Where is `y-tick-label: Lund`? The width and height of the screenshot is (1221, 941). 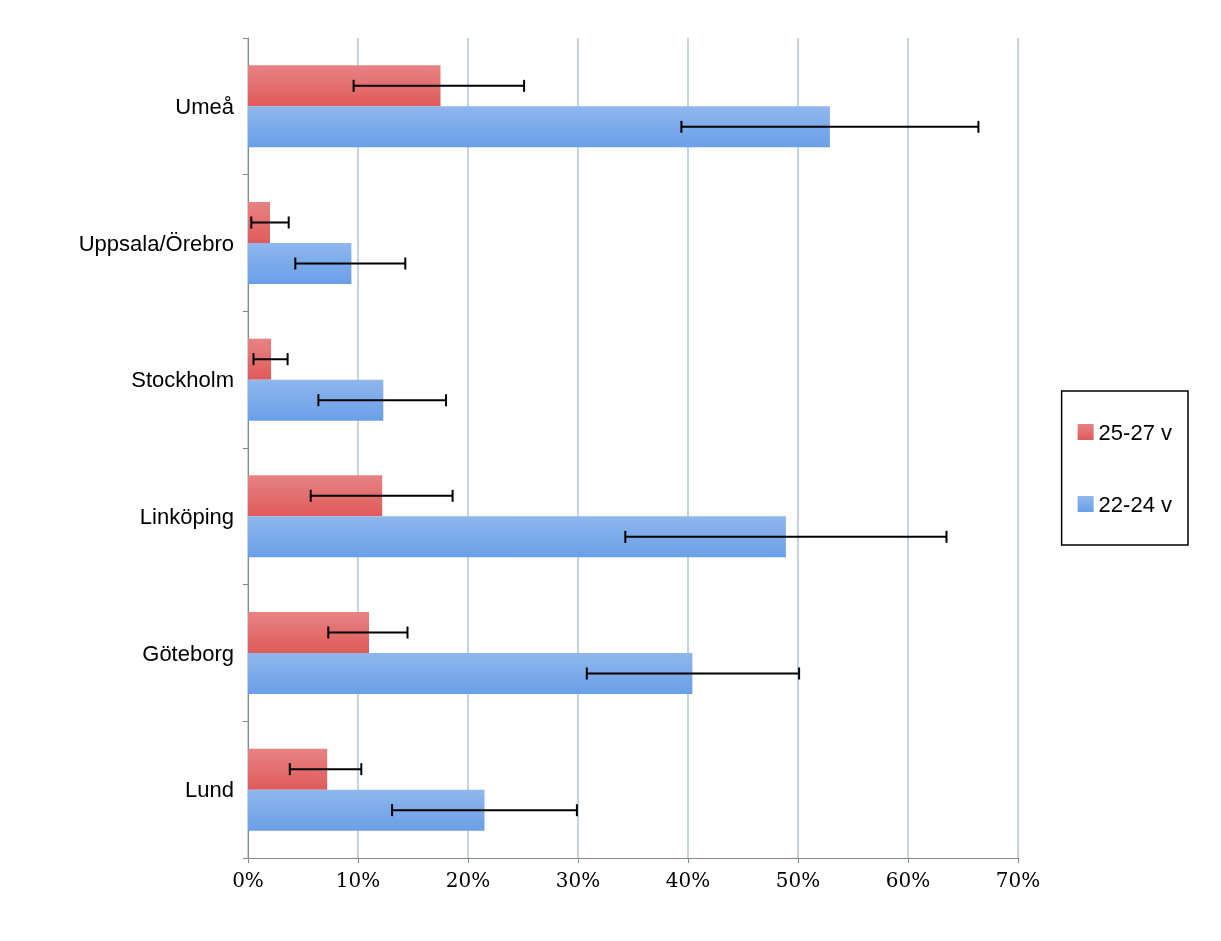
y-tick-label: Lund is located at coordinates (209, 790).